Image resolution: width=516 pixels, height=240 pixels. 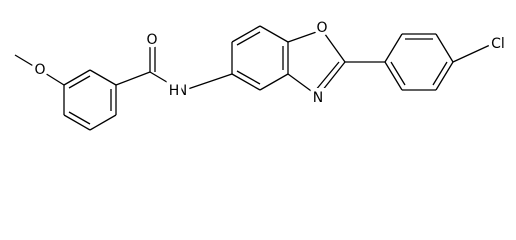 What do you see at coordinates (498, 44) in the screenshot?
I see `atom-label: Cl` at bounding box center [498, 44].